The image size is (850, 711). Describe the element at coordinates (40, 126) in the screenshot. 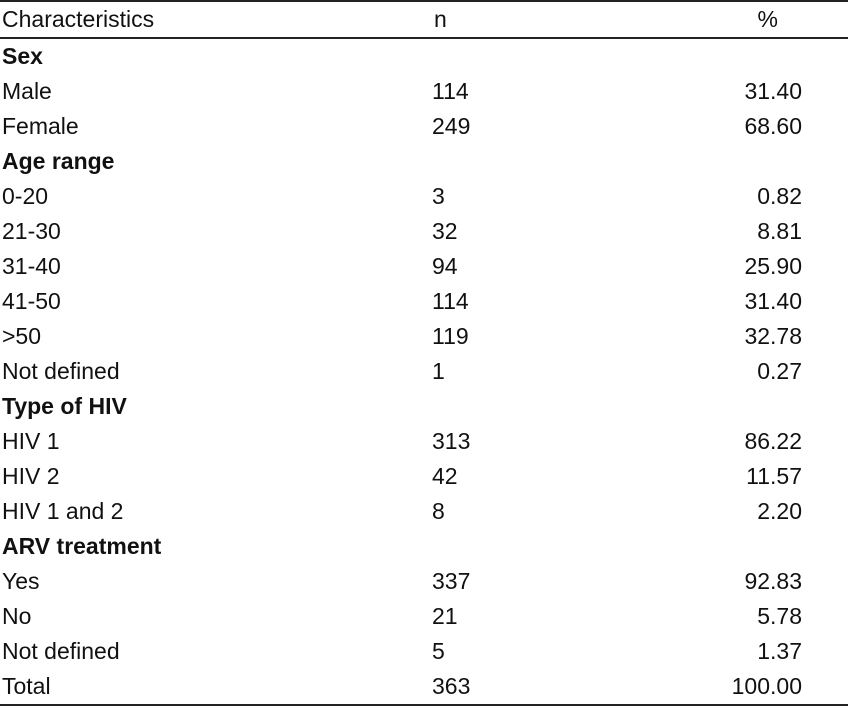

I see `row-label: Female` at that location.